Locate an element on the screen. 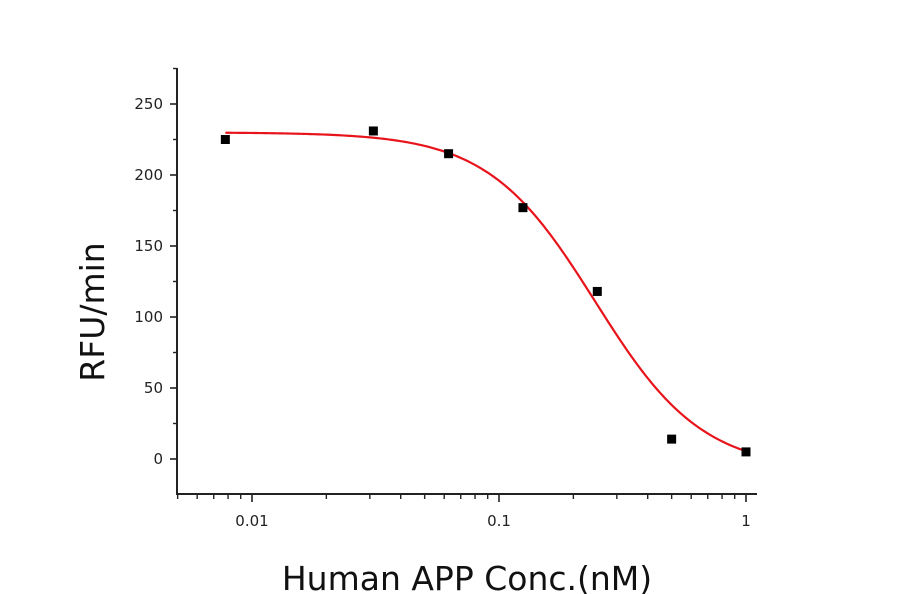 The height and width of the screenshot is (594, 900). y-tick-label: 0 is located at coordinates (158, 459).